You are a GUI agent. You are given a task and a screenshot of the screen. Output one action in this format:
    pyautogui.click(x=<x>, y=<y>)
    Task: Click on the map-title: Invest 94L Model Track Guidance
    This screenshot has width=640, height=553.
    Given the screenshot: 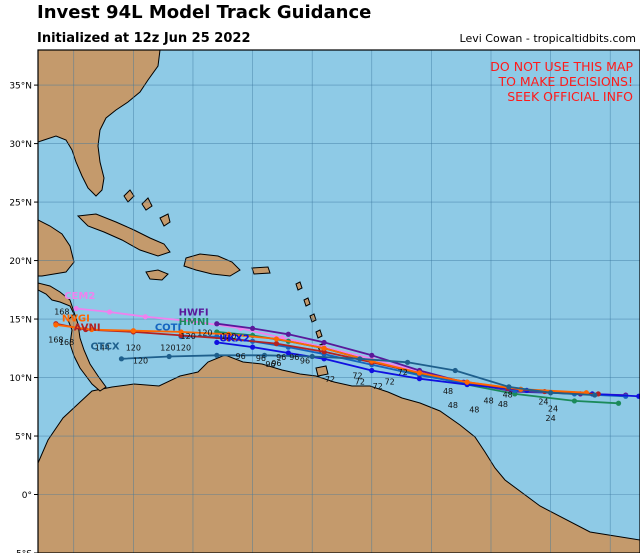 What is the action you would take?
    pyautogui.click(x=204, y=12)
    